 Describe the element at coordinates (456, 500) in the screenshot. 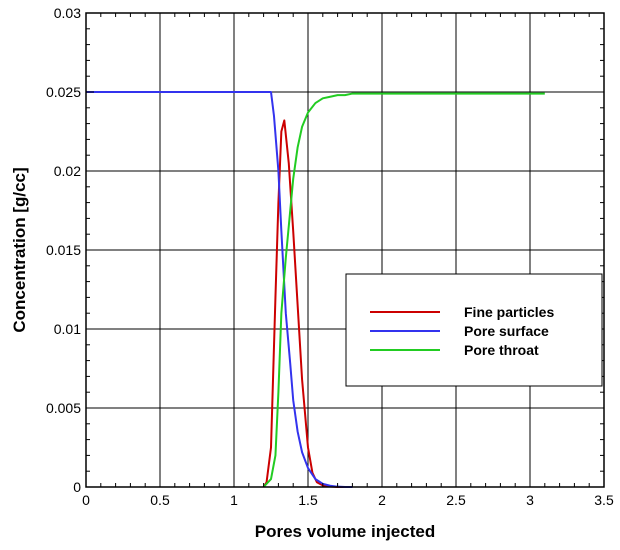

I see `x-tick-label: 2.5` at that location.